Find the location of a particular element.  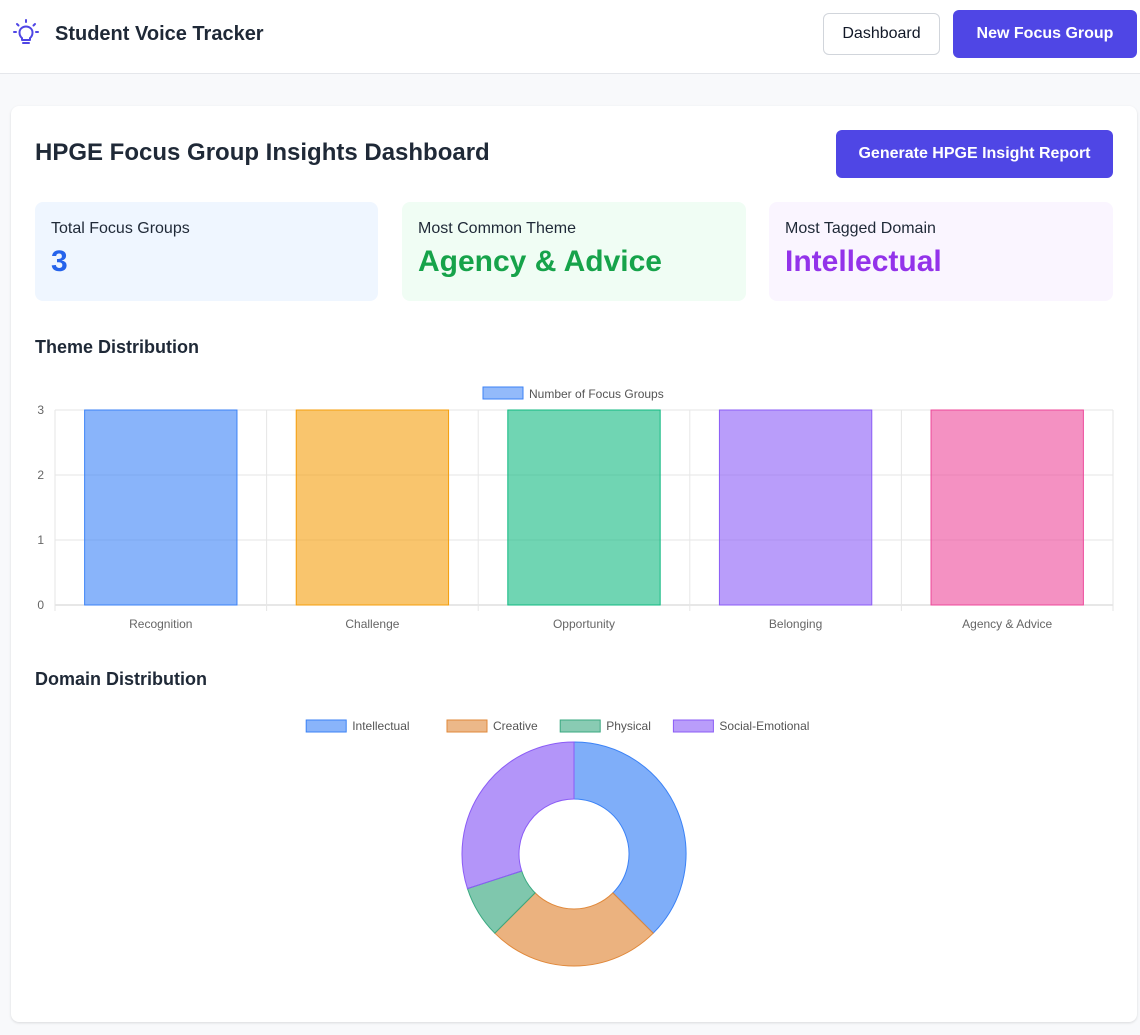

bar-challenge is located at coordinates (372, 507).